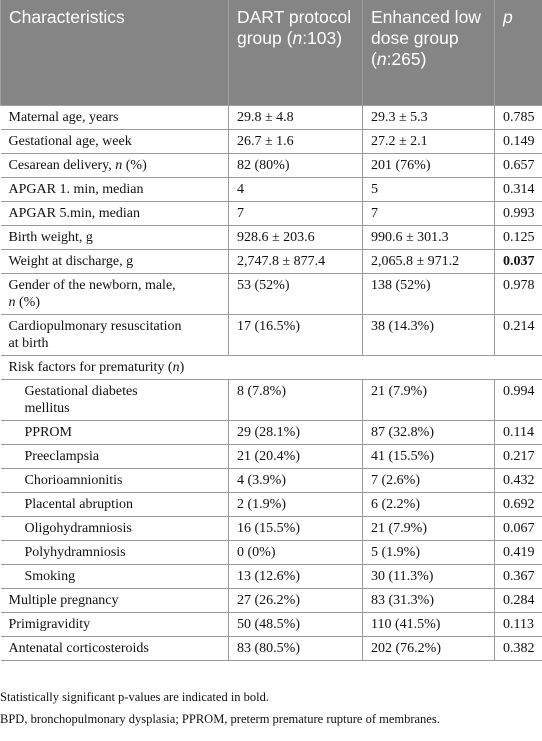 The height and width of the screenshot is (741, 542). I want to click on cell: 0.692, so click(518, 504).